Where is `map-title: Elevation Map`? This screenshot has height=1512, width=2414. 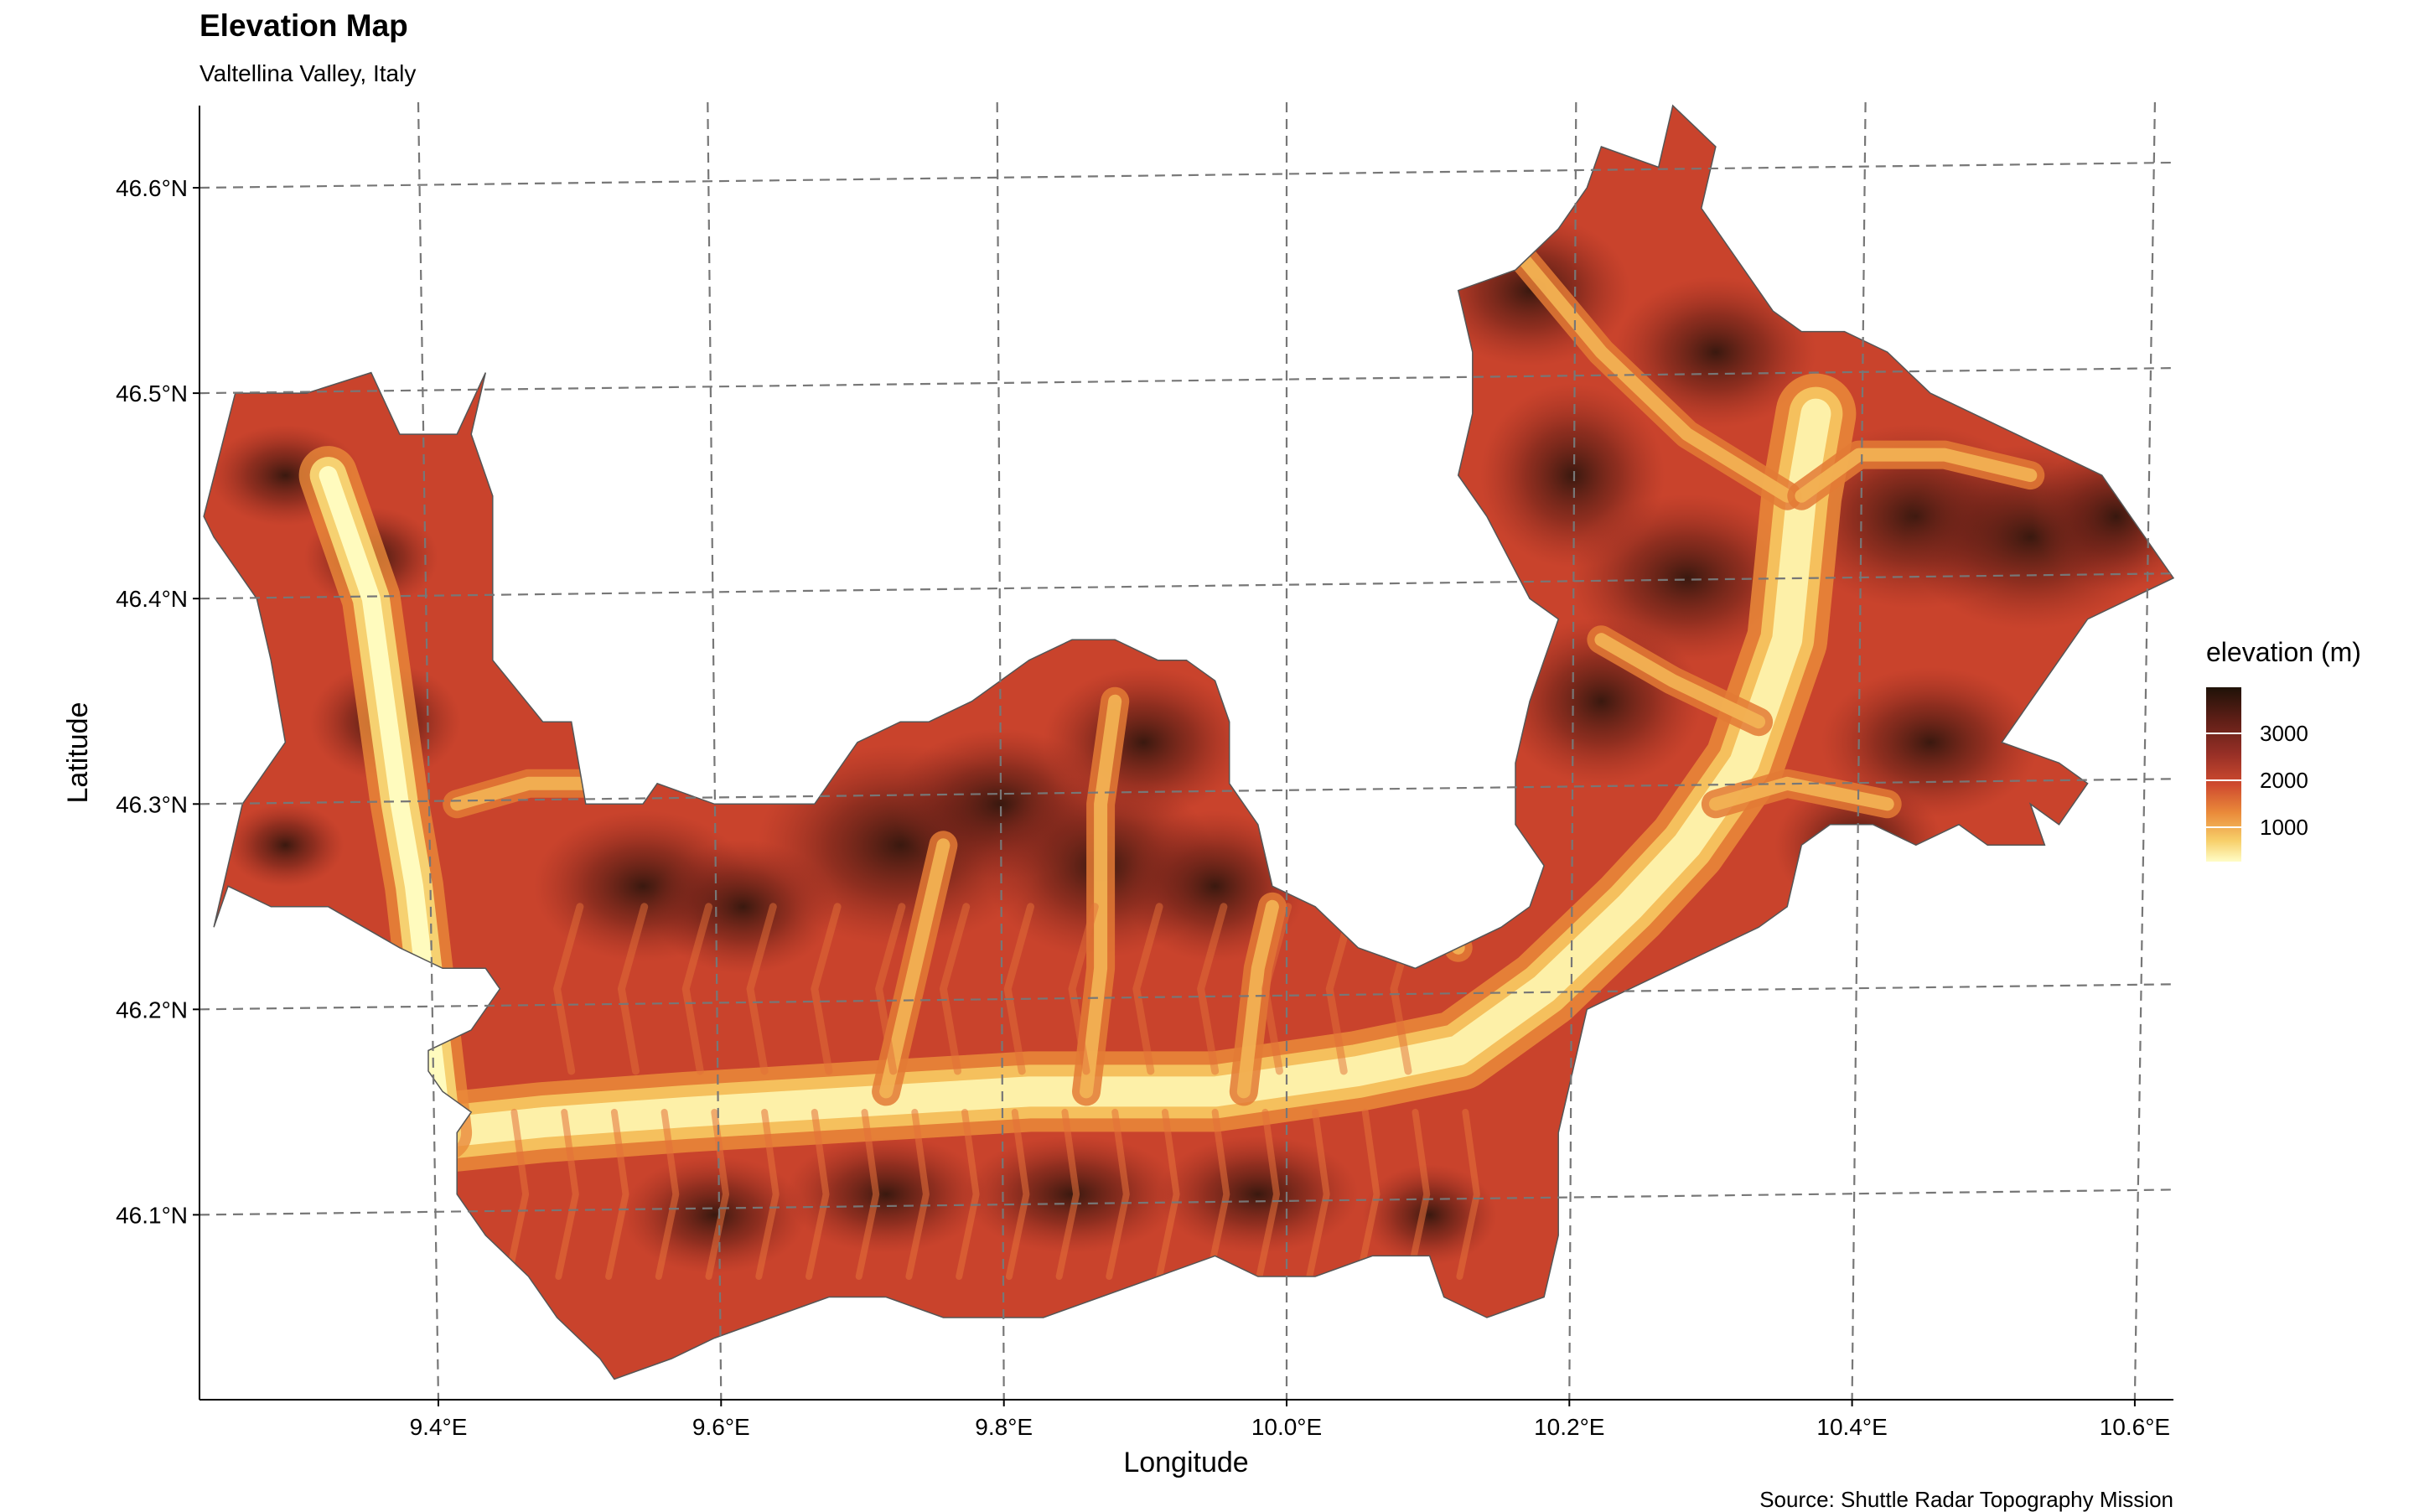
map-title: Elevation Map is located at coordinates (303, 25).